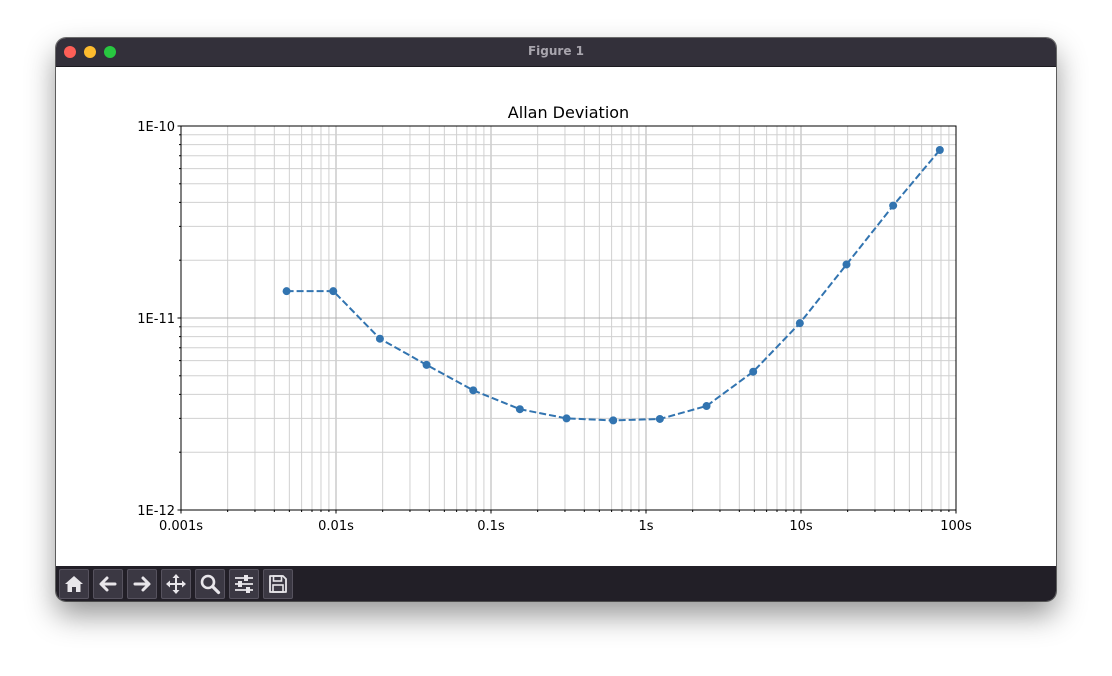  I want to click on forward-button, so click(142, 584).